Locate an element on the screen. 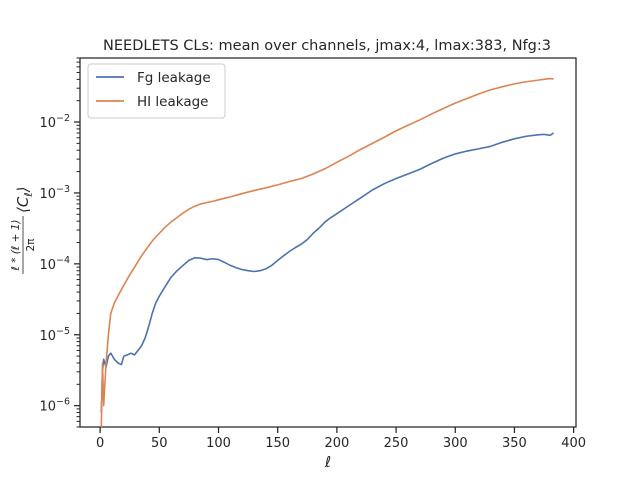 Image resolution: width=640 pixels, height=480 pixels. y-axis-label: ℓ * (ℓ + 1) 2π ⟨Cℓ⟩ is located at coordinates (23, 230).